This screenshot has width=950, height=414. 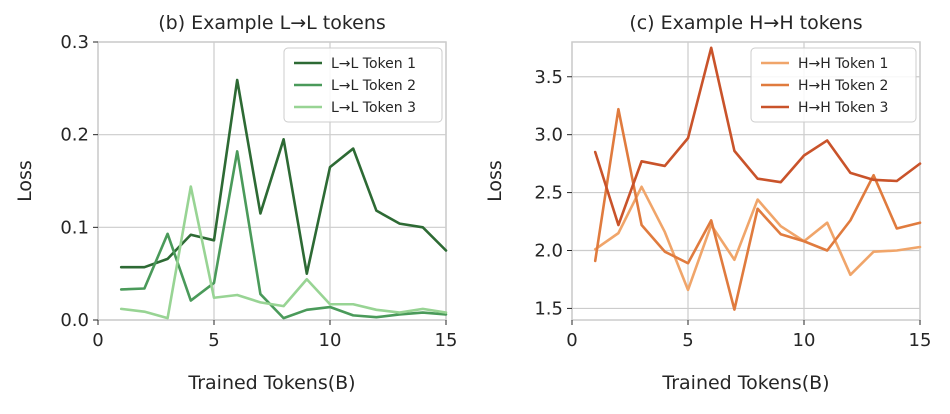 What do you see at coordinates (74, 227) in the screenshot?
I see `y-tick-label: 0.1` at bounding box center [74, 227].